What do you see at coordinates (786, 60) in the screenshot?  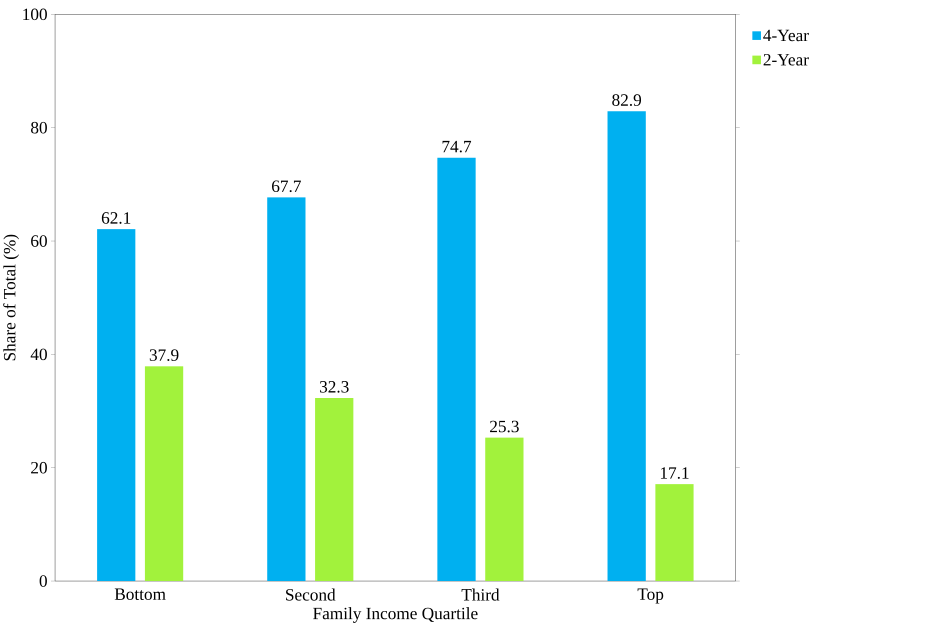 I see `legend-label: 2-Year` at bounding box center [786, 60].